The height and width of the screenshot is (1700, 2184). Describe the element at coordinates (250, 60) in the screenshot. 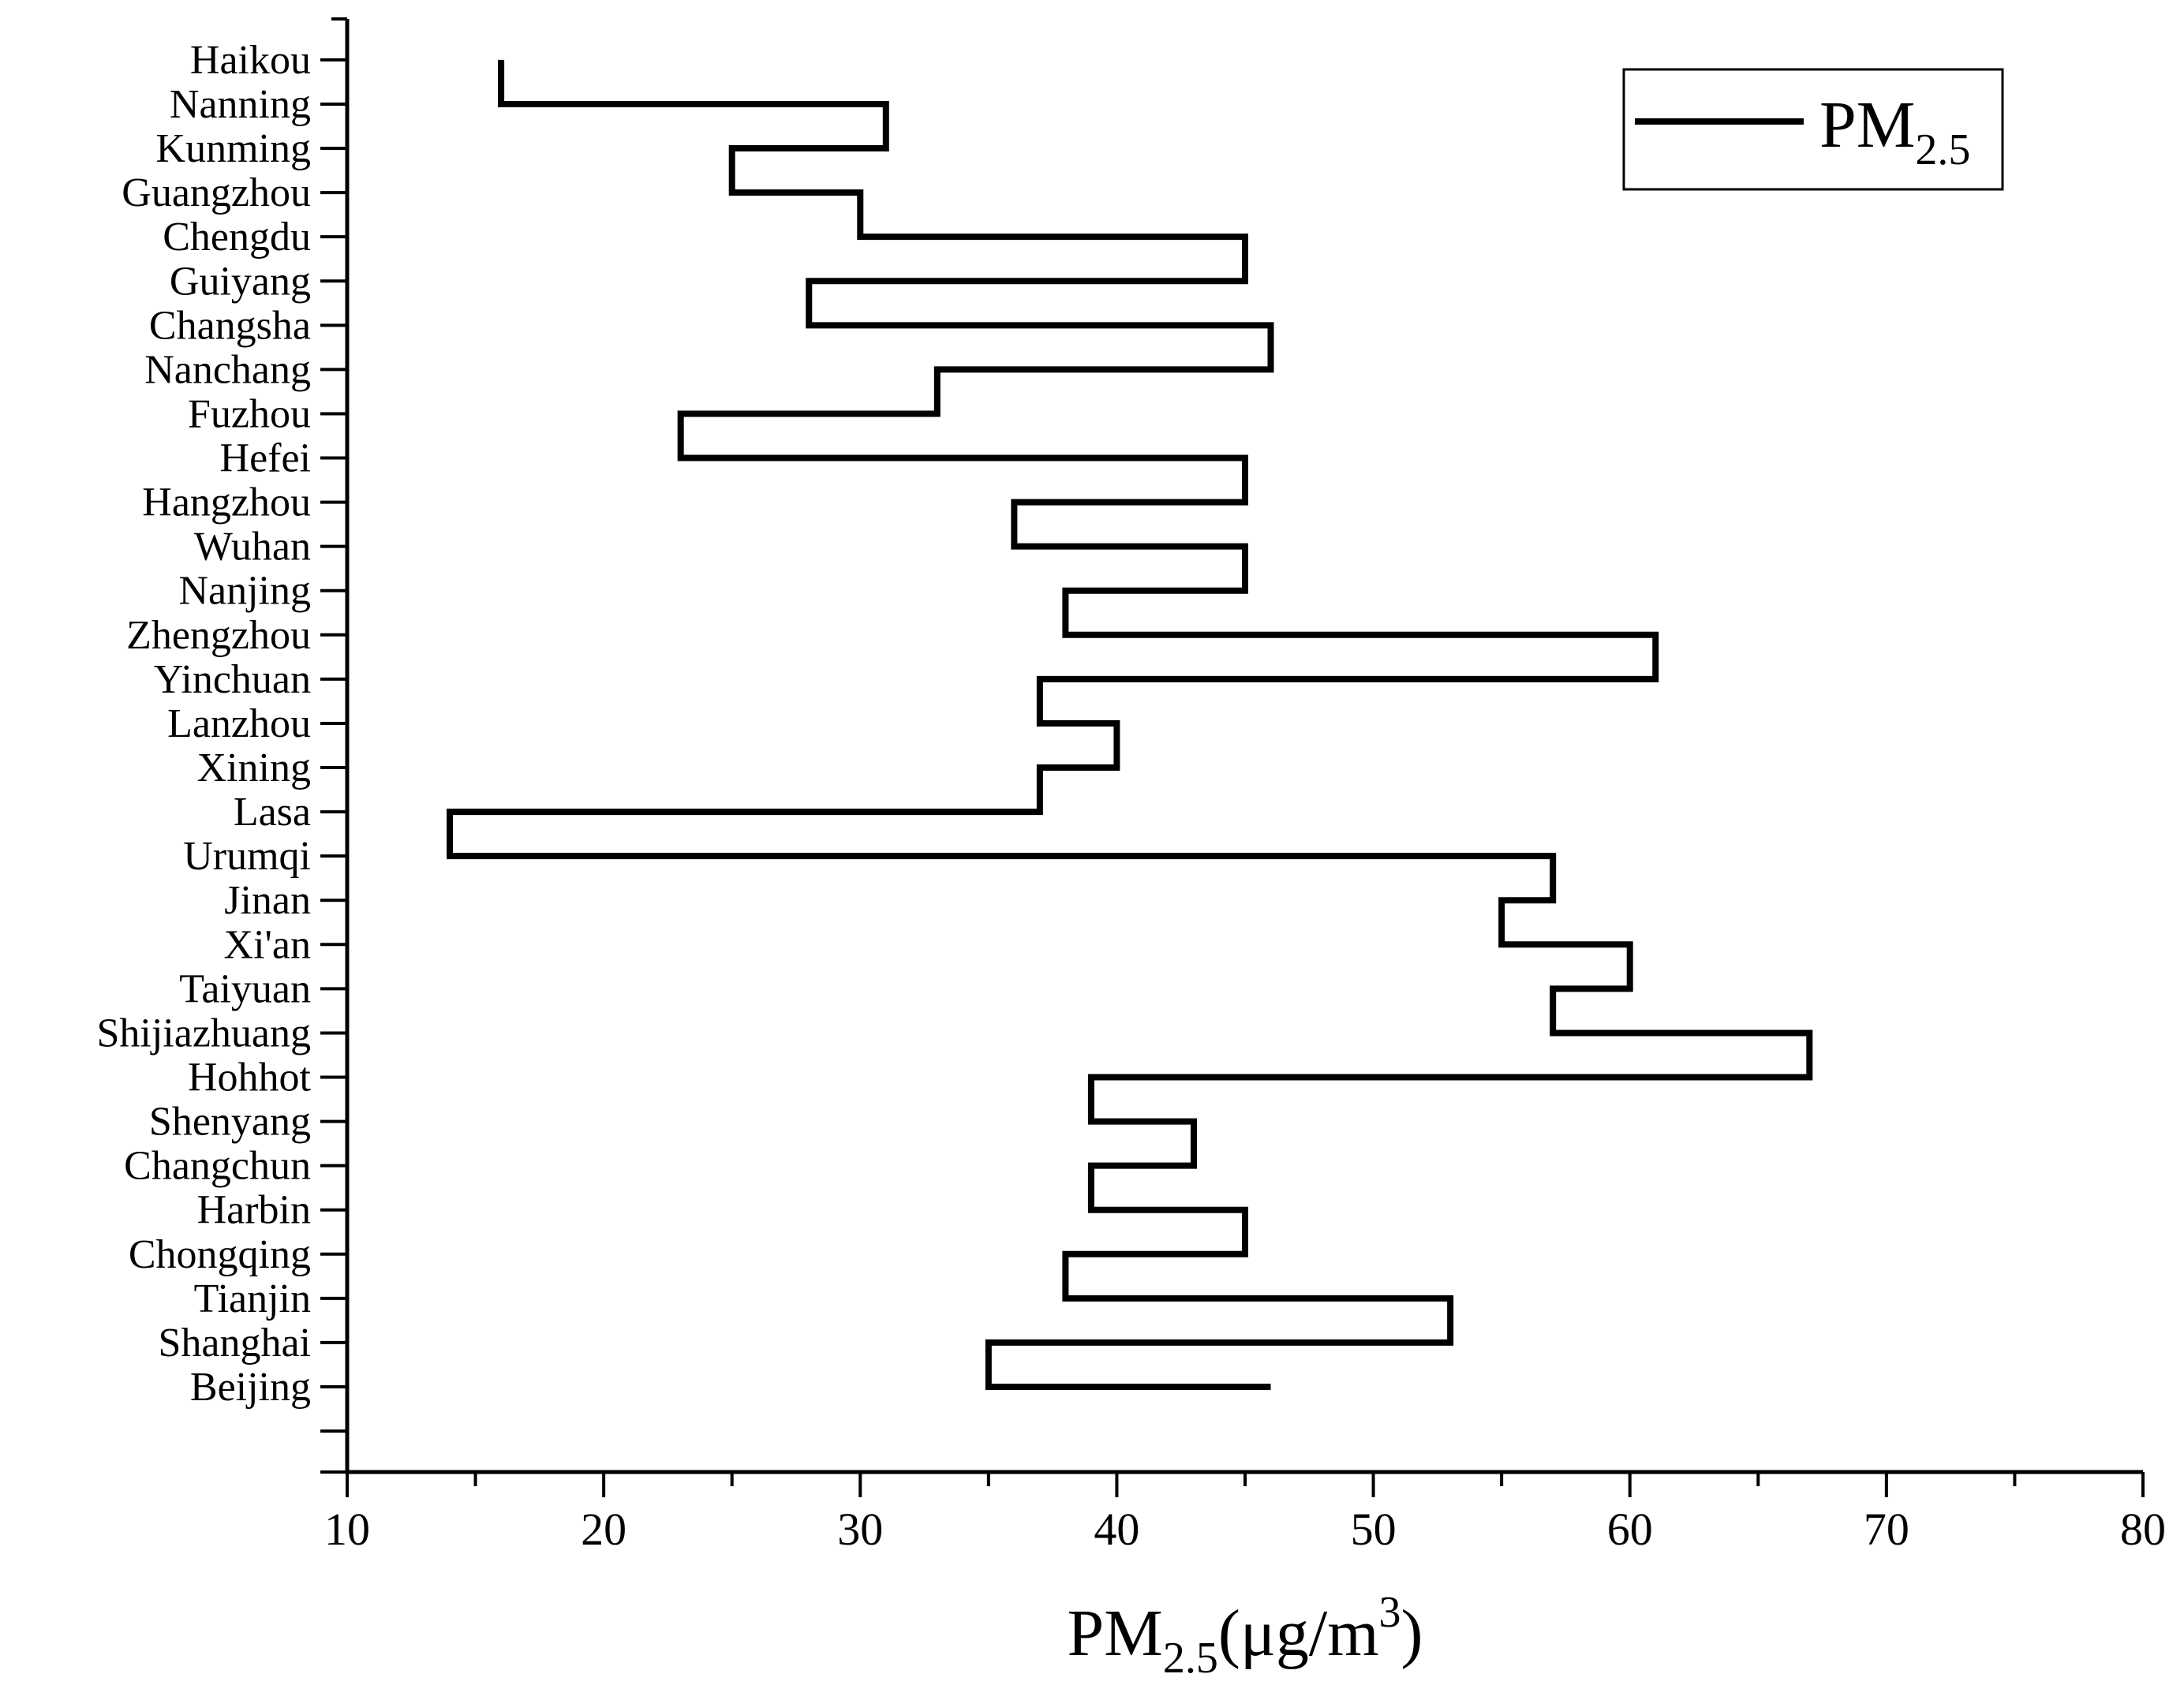

I see `category-label: Haikou` at that location.